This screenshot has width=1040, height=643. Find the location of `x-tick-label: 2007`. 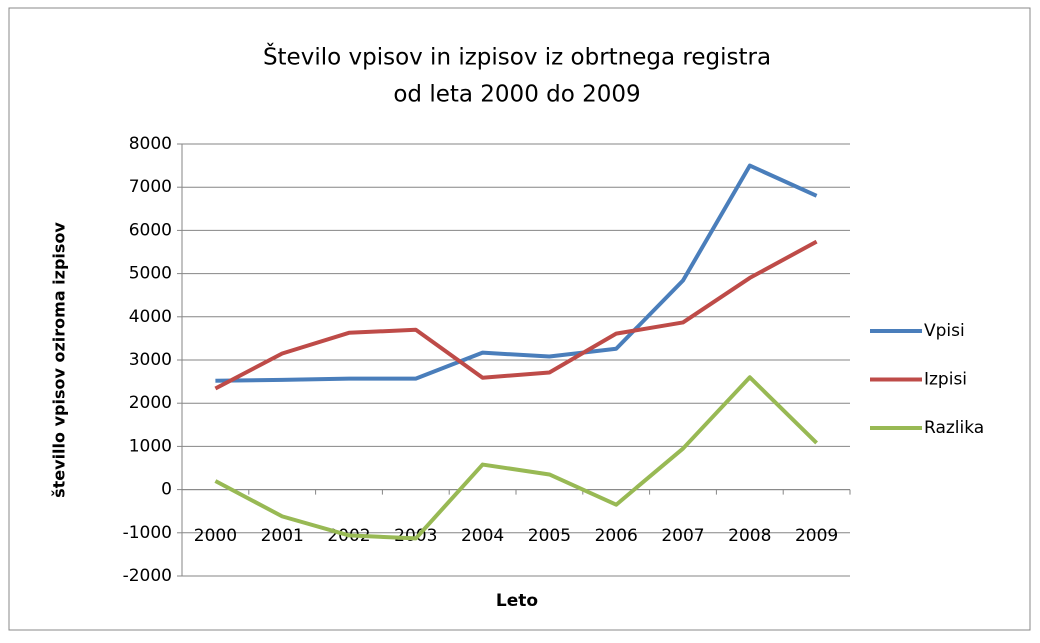

x-tick-label: 2007 is located at coordinates (682, 536).